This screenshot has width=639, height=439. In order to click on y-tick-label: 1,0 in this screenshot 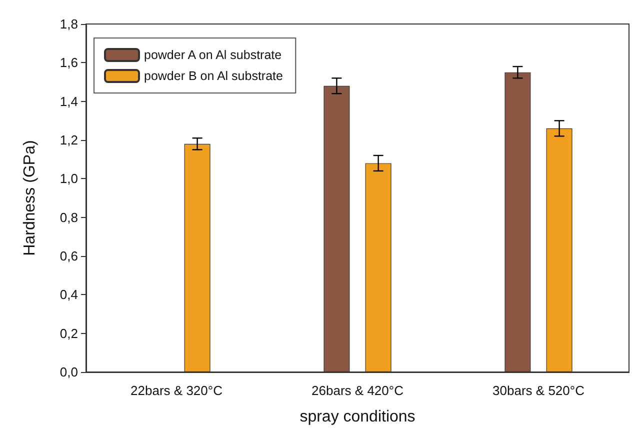, I will do `click(69, 178)`.